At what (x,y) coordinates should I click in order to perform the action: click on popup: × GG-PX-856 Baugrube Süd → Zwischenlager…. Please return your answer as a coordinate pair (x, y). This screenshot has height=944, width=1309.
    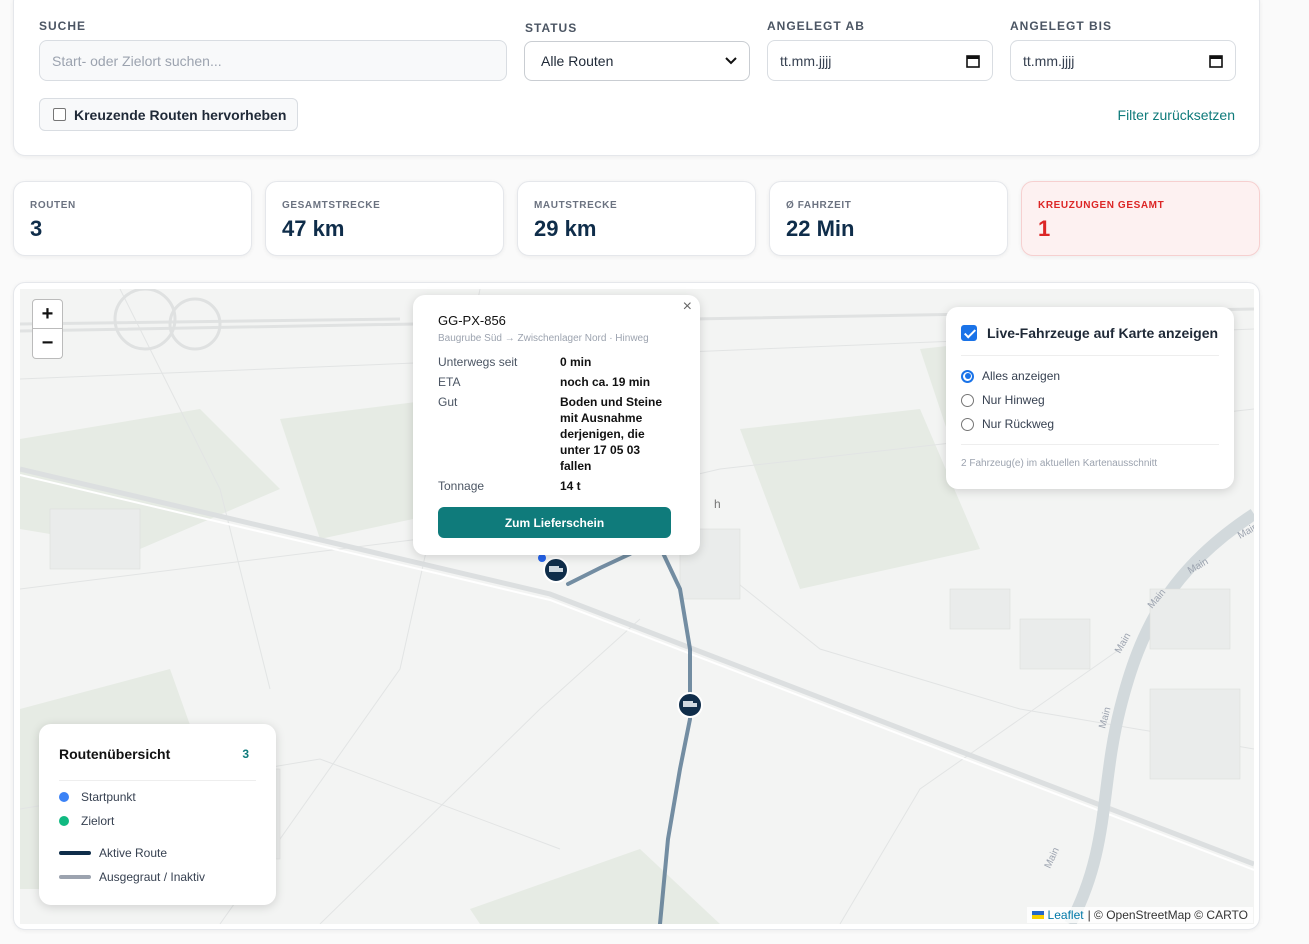
    Looking at the image, I should click on (556, 425).